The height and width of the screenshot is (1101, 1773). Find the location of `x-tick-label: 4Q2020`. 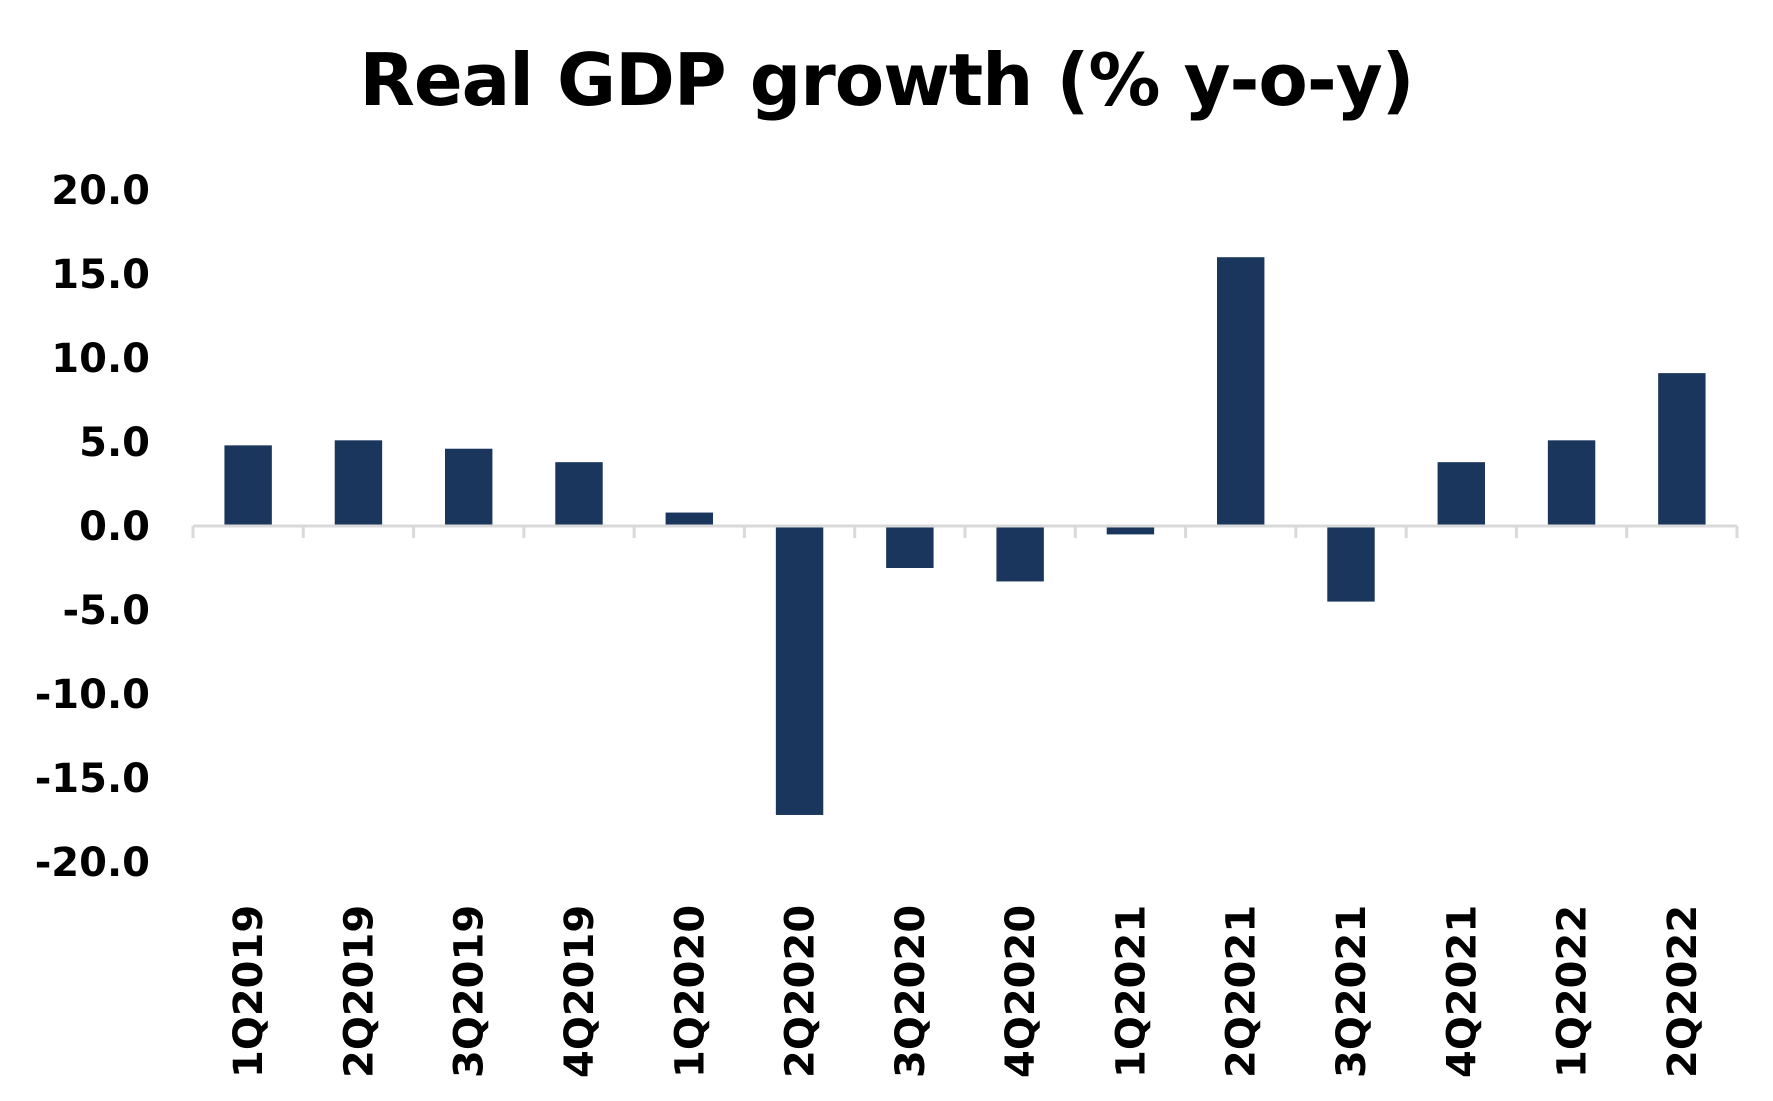

x-tick-label: 4Q2020 is located at coordinates (1021, 991).